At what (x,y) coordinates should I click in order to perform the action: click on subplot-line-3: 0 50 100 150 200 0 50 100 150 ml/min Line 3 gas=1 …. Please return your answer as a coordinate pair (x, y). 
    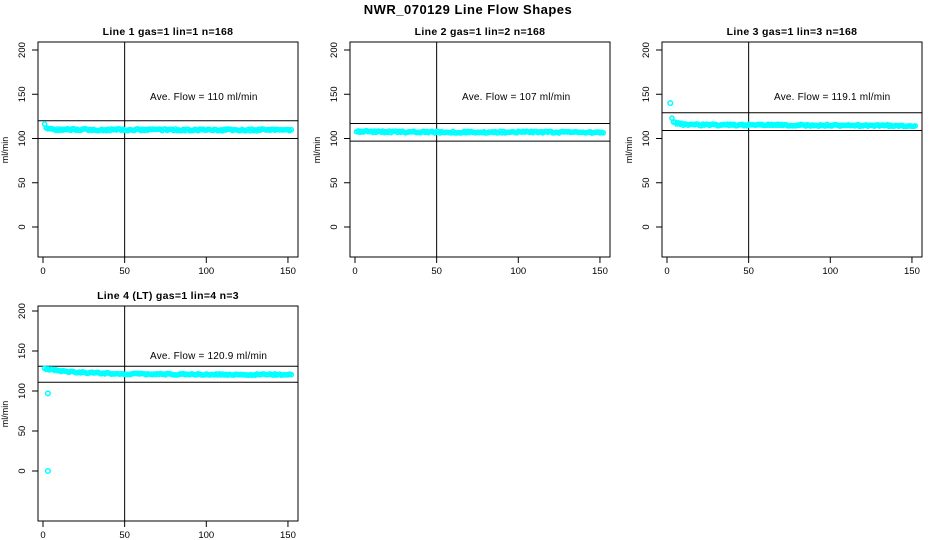
    Looking at the image, I should click on (773, 151).